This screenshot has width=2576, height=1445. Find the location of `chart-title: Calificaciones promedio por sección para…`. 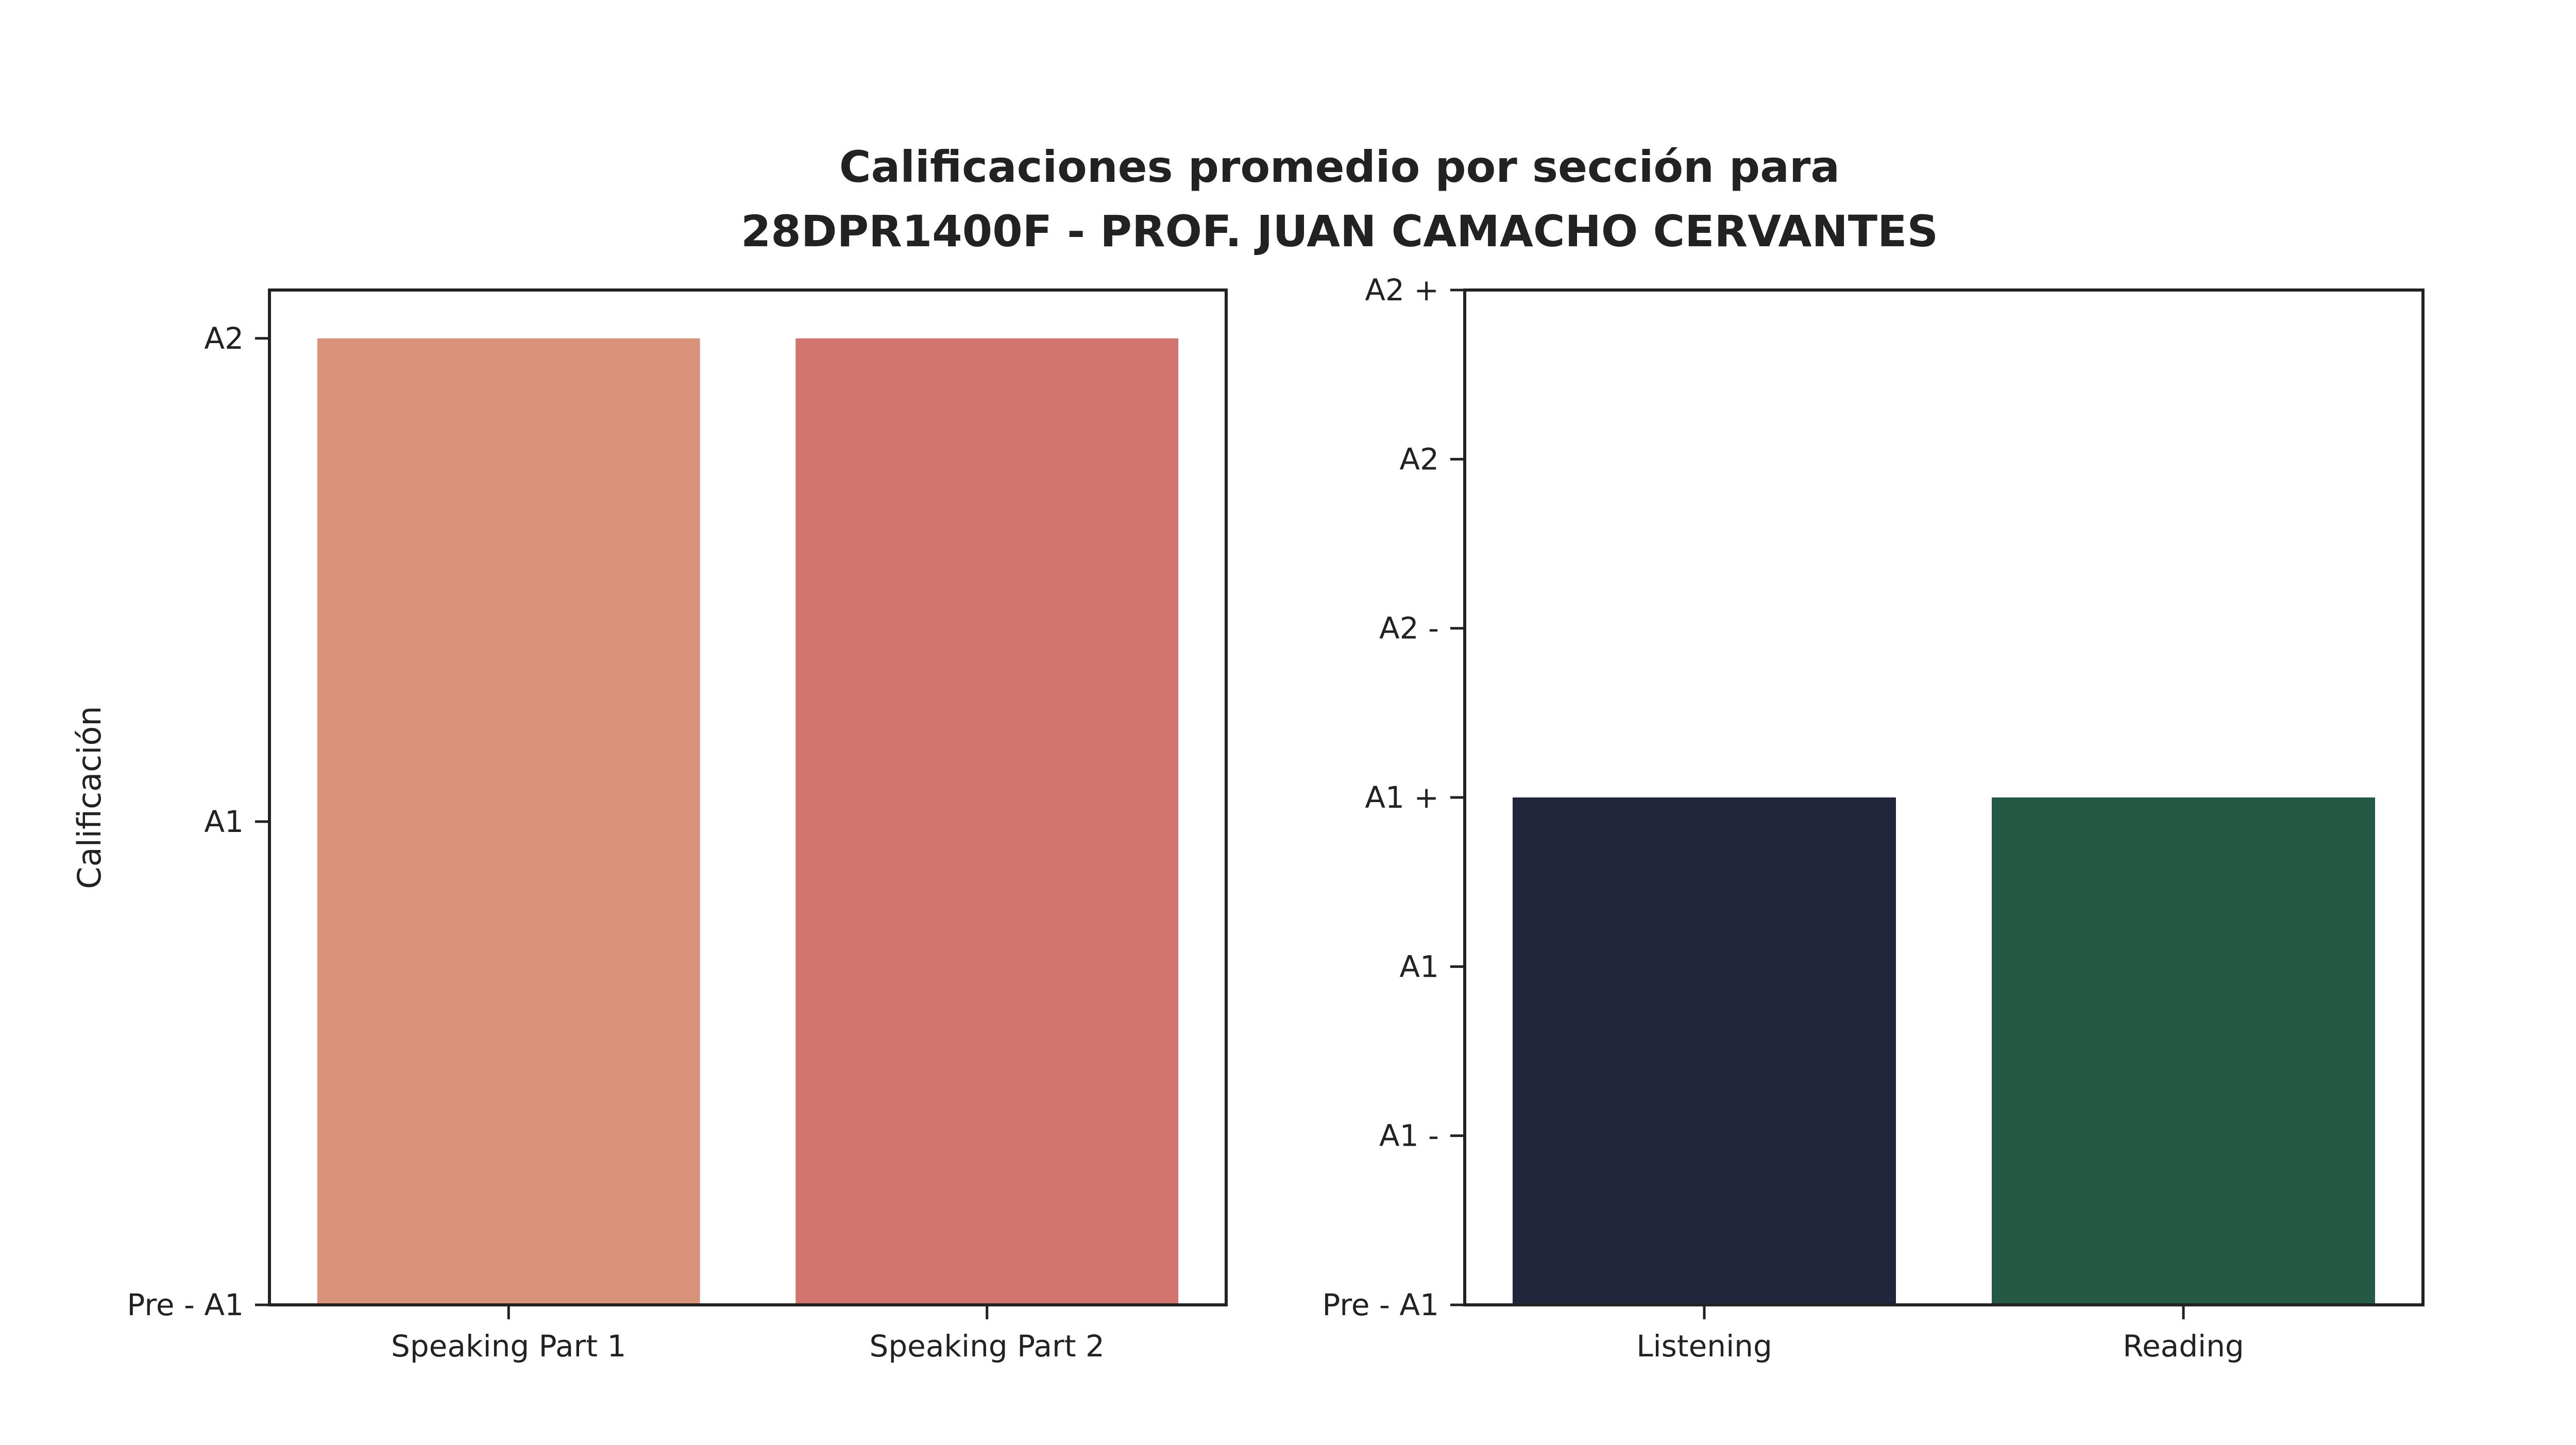

chart-title: Calificaciones promedio por sección para… is located at coordinates (1288, 199).